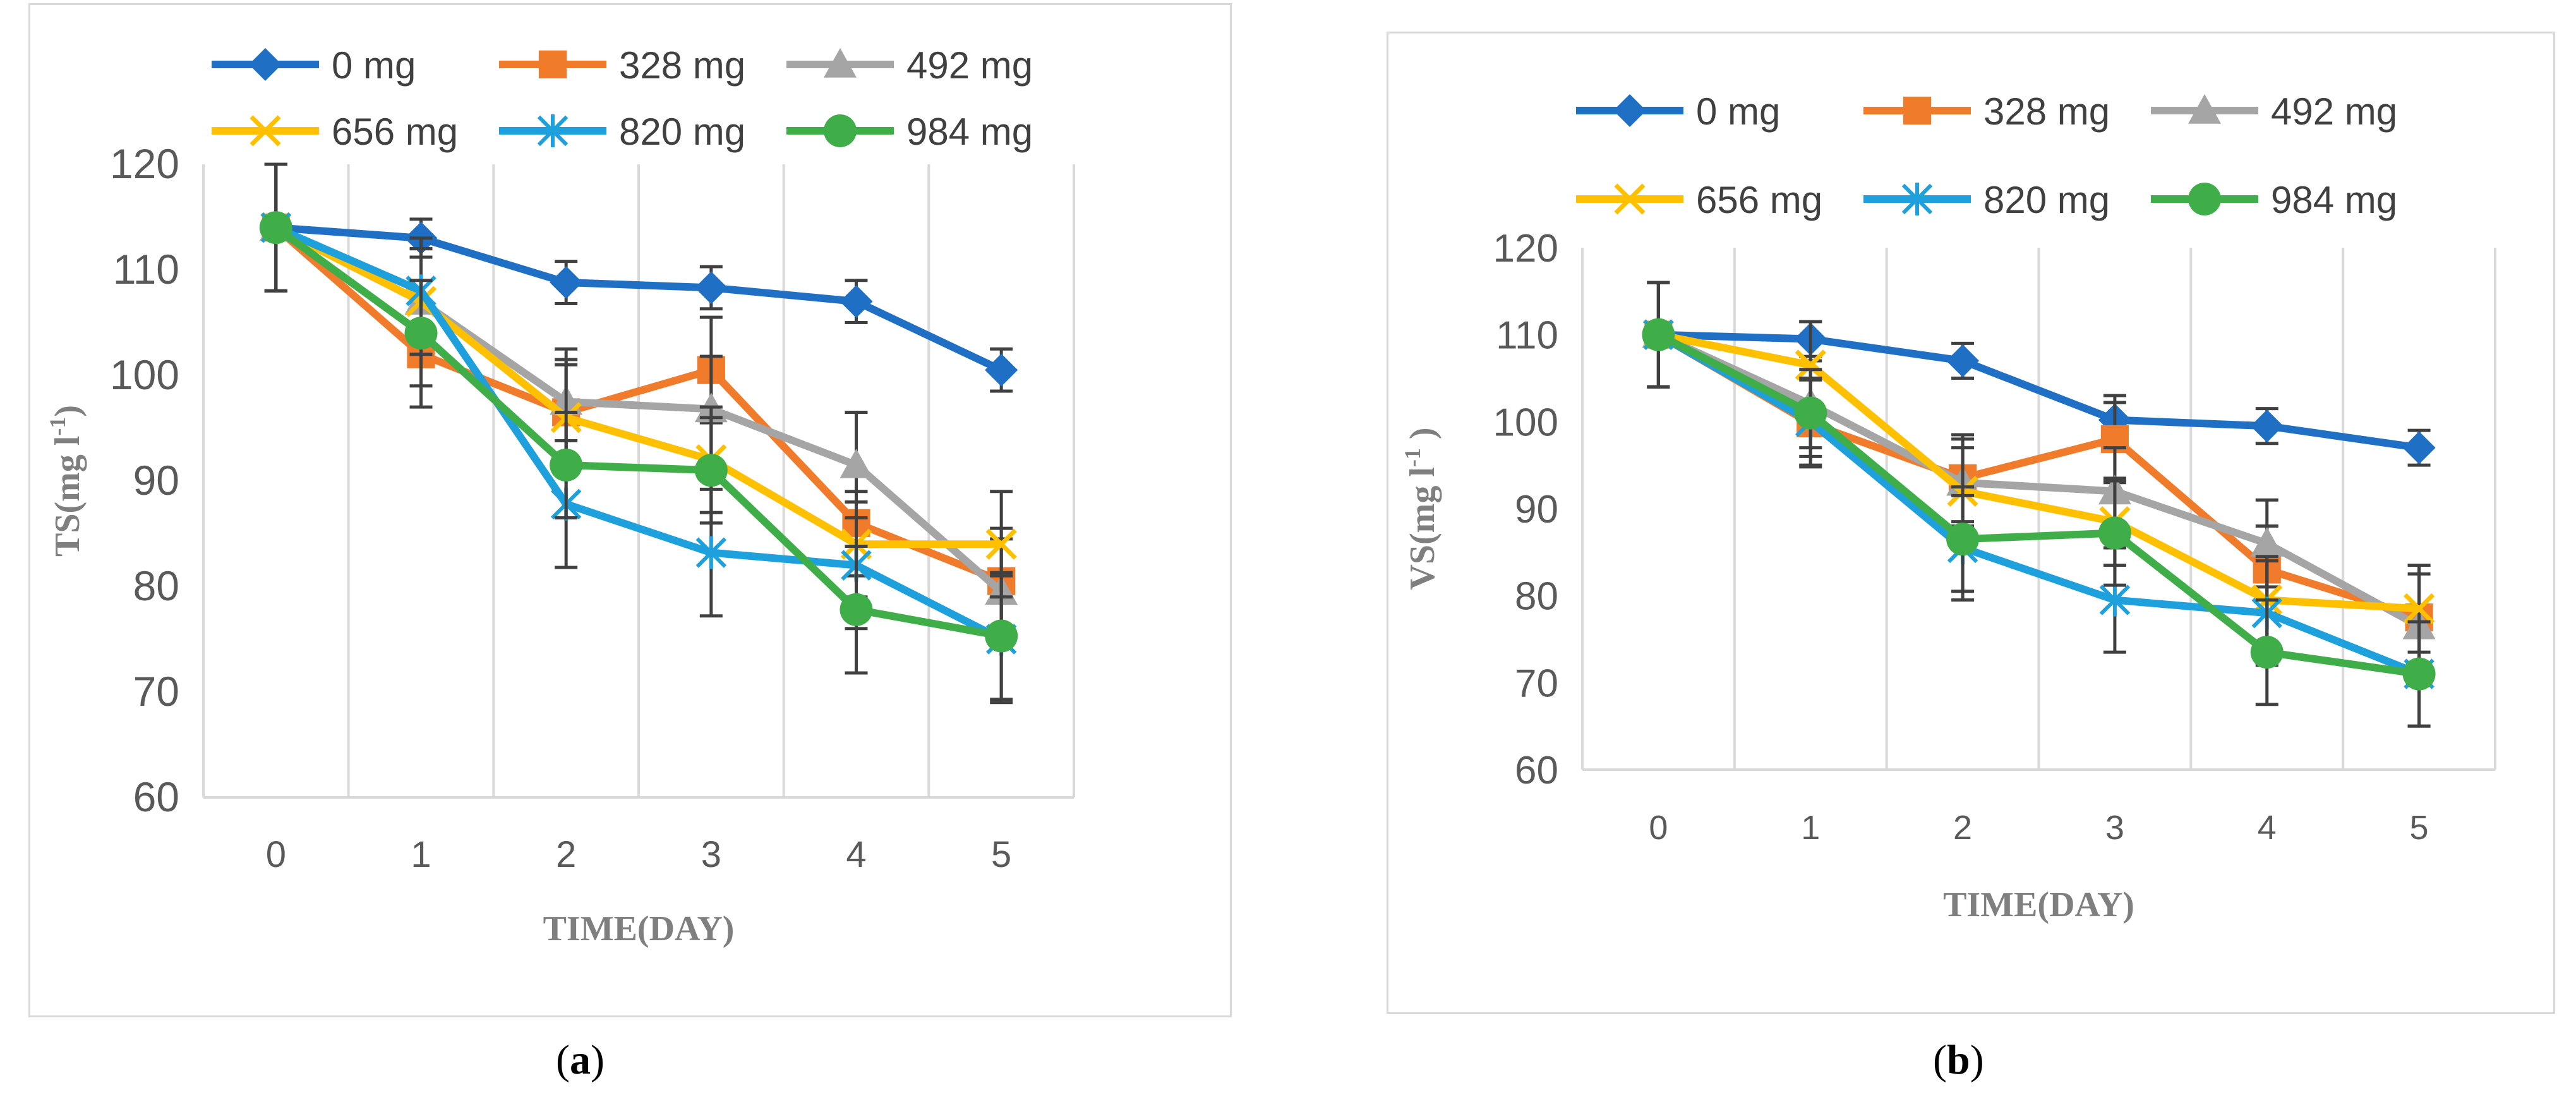  I want to click on chart-a-series-984mg-line, so click(638, 432).